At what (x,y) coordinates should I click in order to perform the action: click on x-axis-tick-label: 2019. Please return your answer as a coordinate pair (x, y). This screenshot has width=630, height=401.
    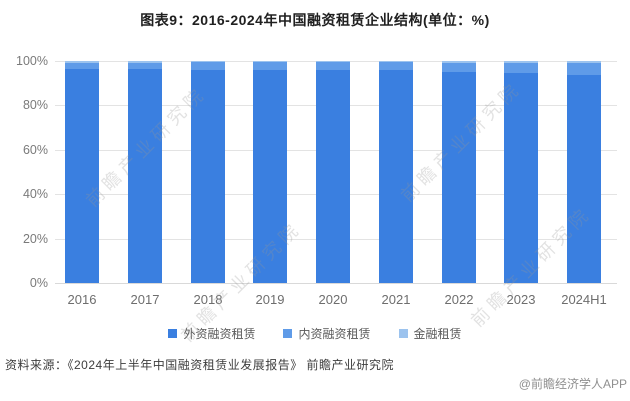
    Looking at the image, I should click on (270, 299).